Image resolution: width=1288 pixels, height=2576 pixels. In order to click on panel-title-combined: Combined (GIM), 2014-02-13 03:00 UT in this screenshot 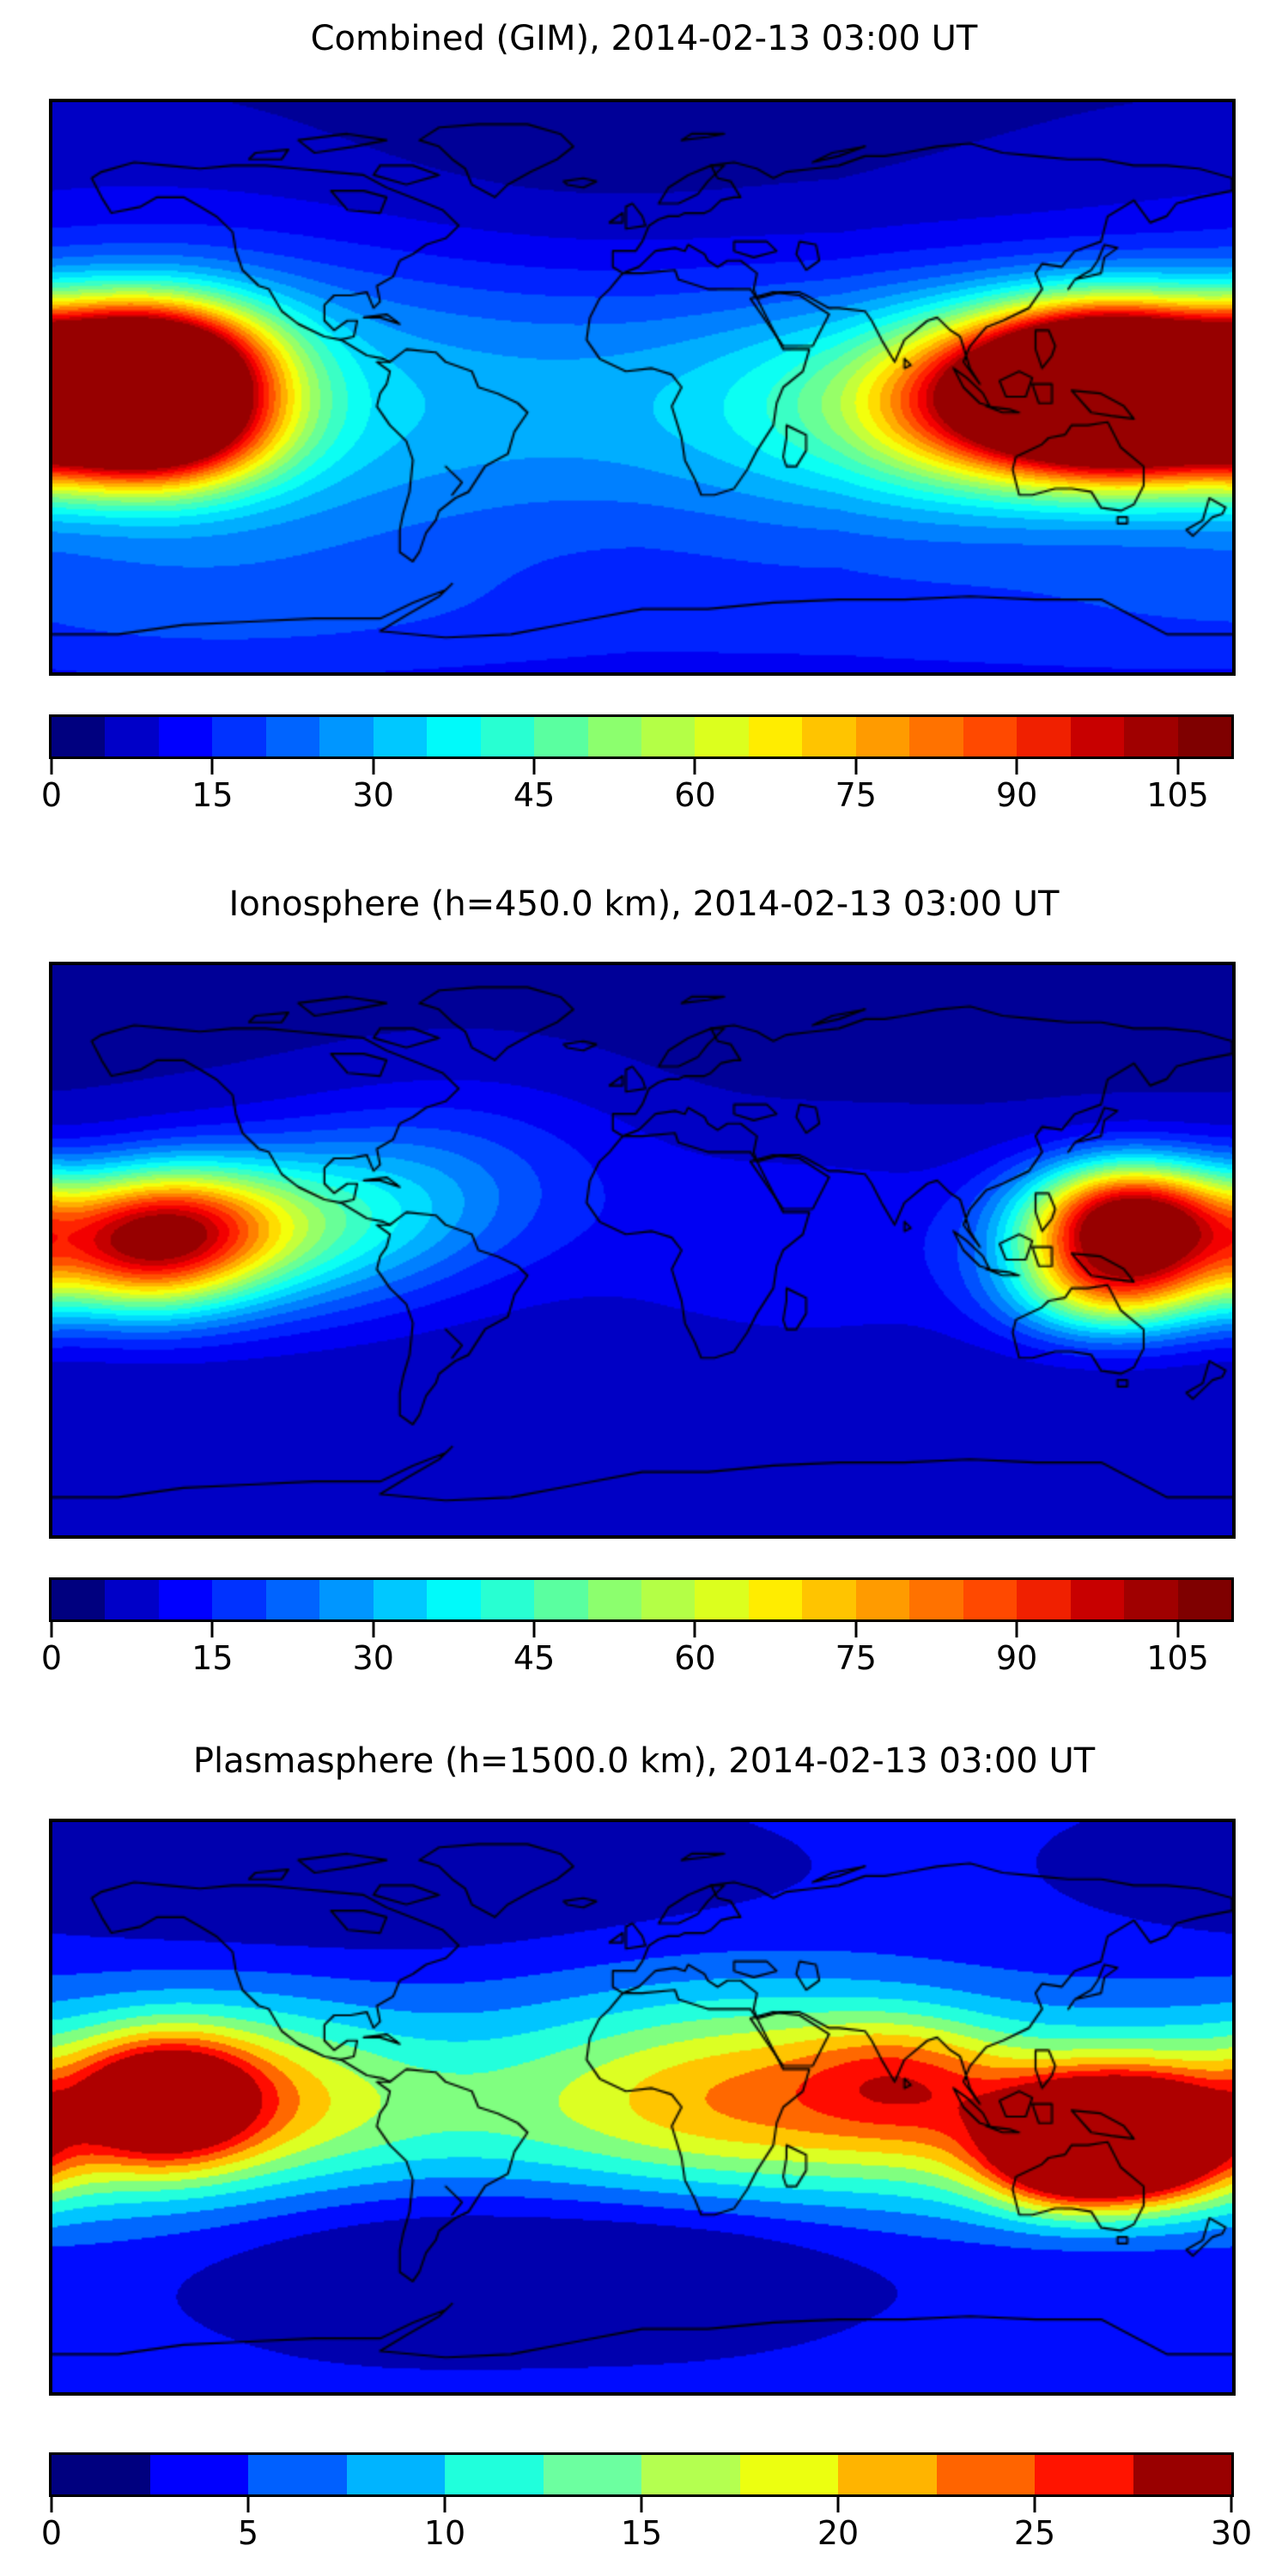, I will do `click(644, 38)`.